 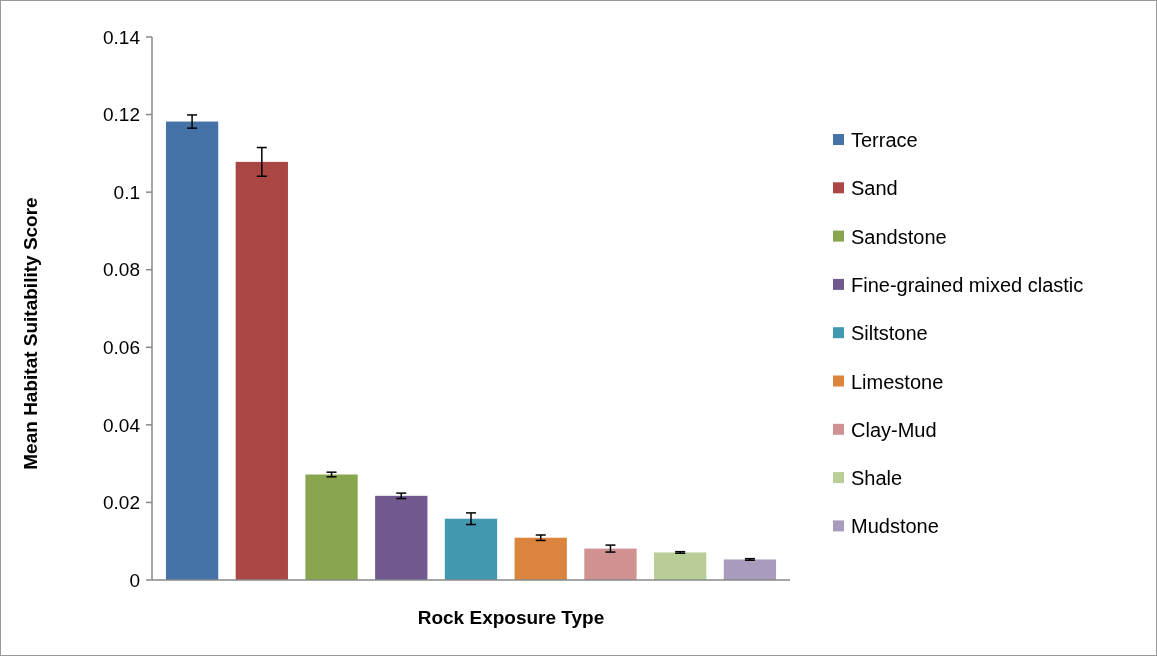 I want to click on legend-label: Clay-Mud, so click(x=894, y=429).